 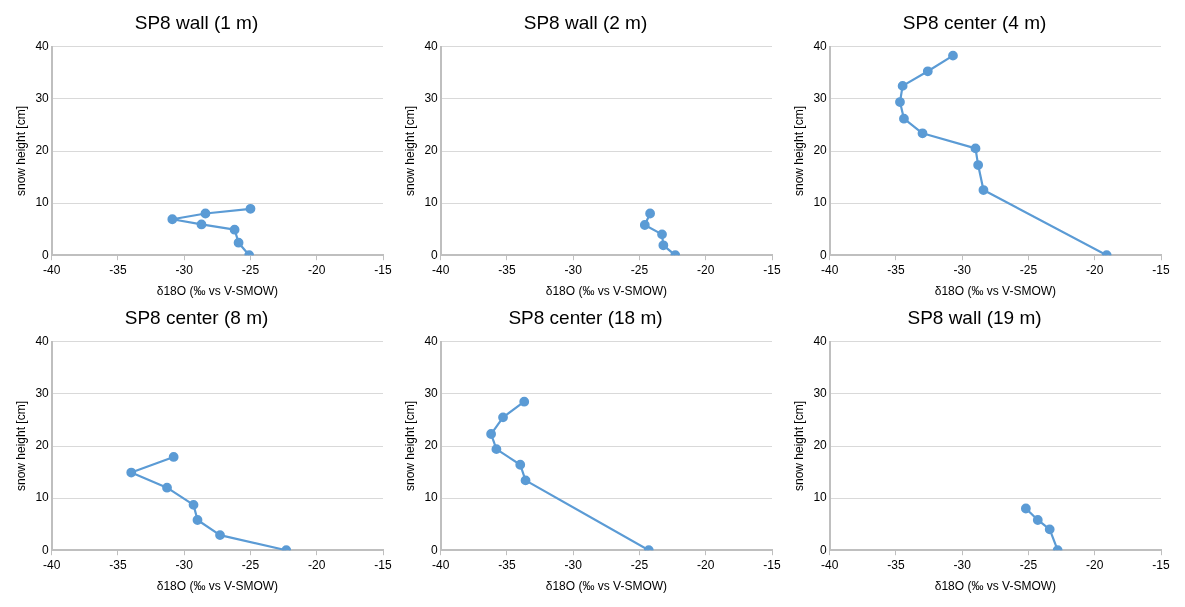 What do you see at coordinates (585, 22) in the screenshot?
I see `chart-title: SP8 wall (2 m)` at bounding box center [585, 22].